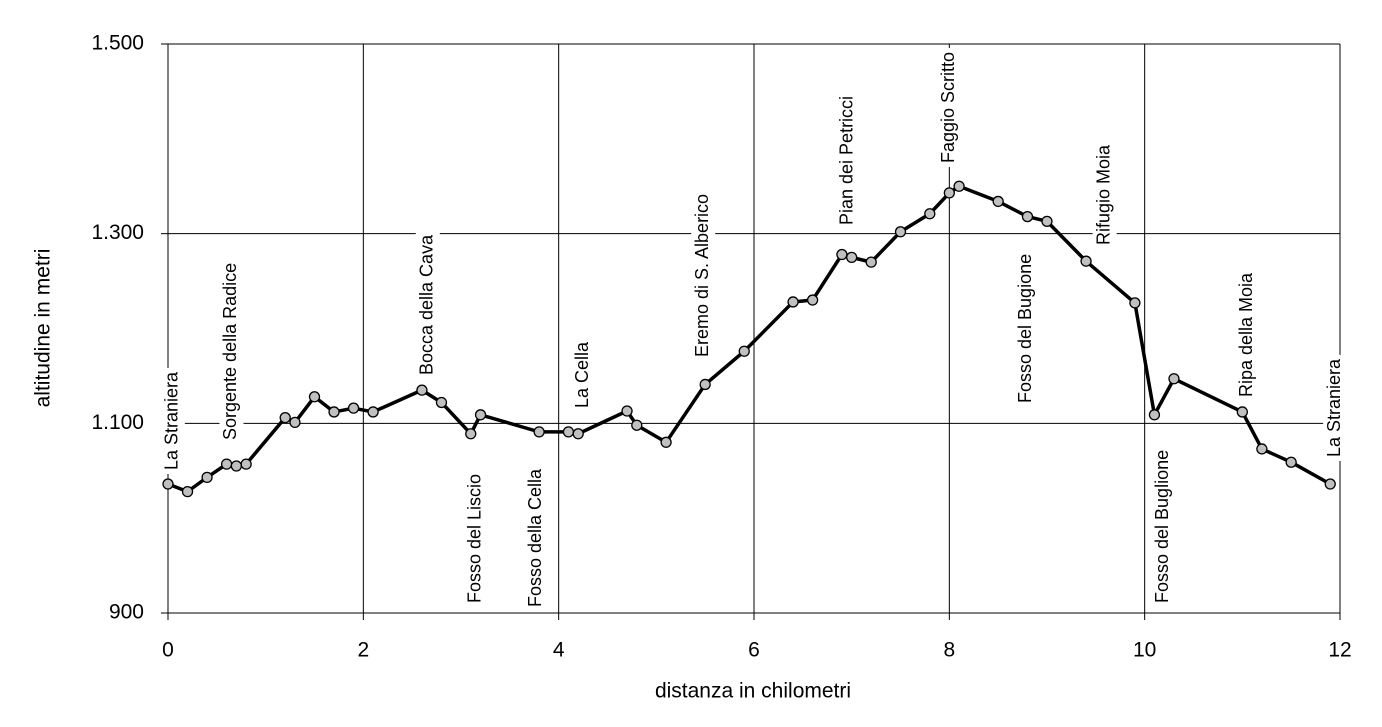 The image size is (1382, 727). Describe the element at coordinates (1339, 650) in the screenshot. I see `x-tick-label: 12` at that location.